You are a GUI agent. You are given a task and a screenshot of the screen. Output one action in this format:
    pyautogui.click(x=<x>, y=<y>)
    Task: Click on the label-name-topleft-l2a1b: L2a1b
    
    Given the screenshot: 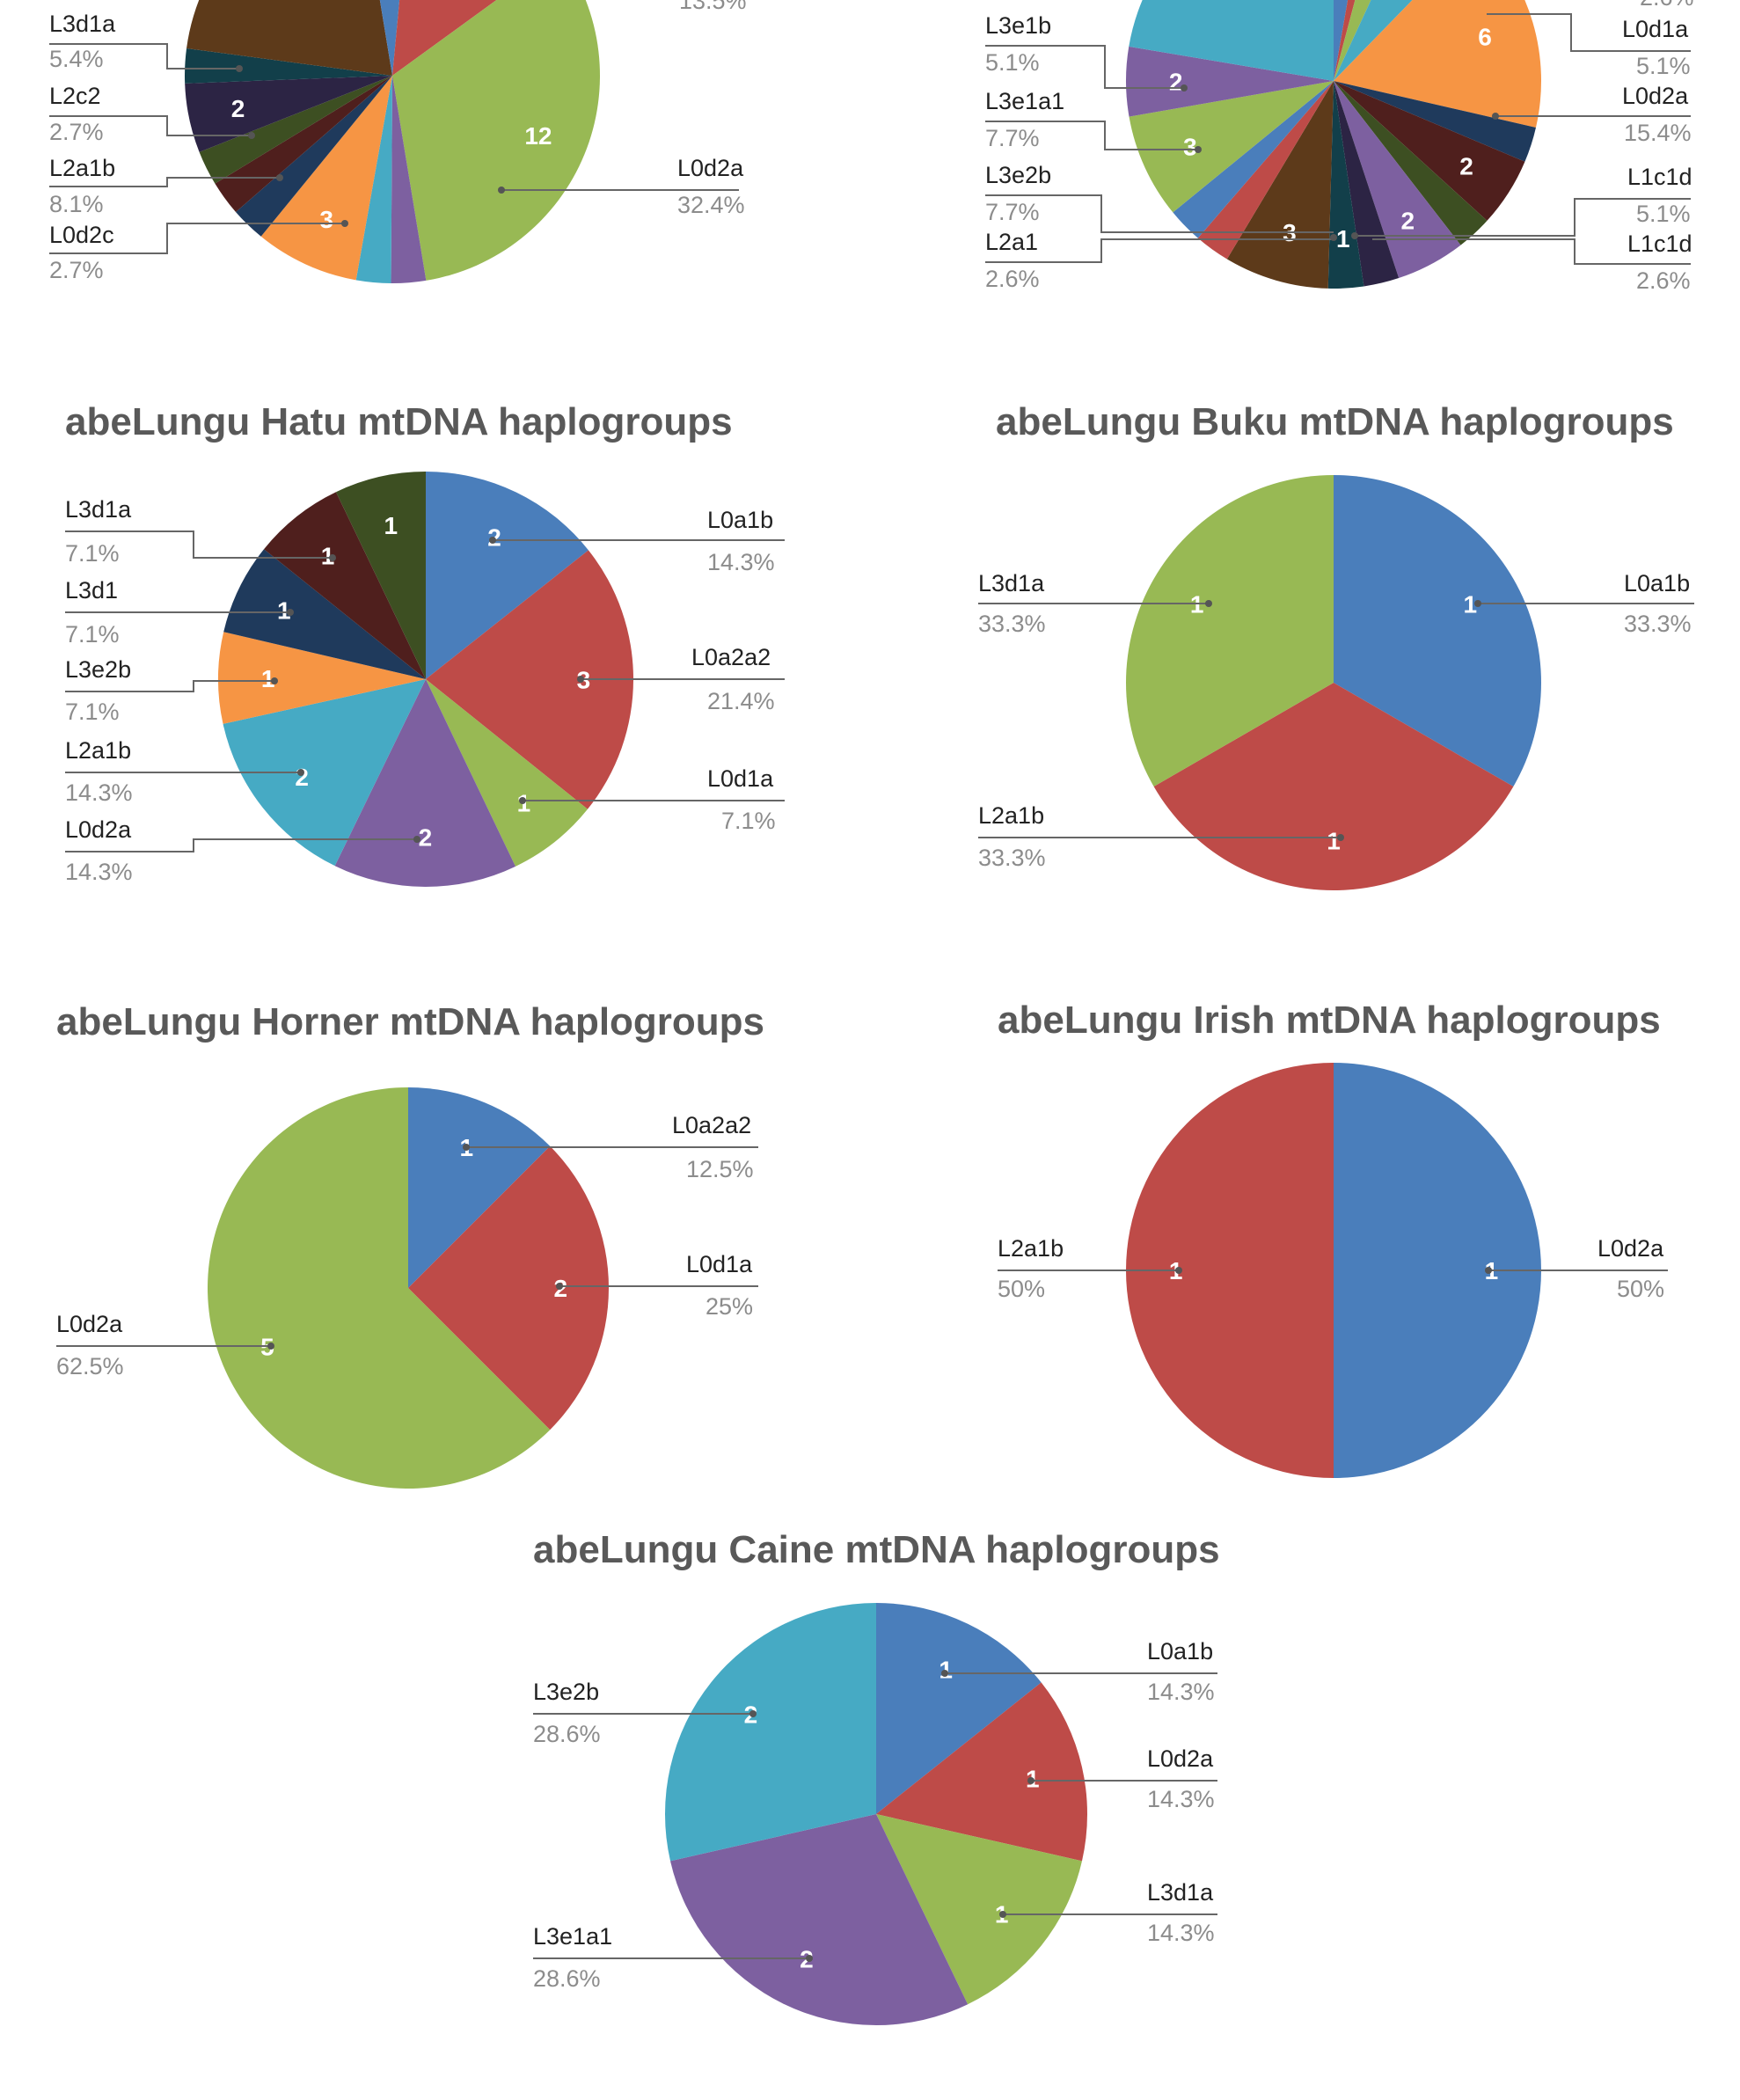 What is the action you would take?
    pyautogui.click(x=82, y=168)
    